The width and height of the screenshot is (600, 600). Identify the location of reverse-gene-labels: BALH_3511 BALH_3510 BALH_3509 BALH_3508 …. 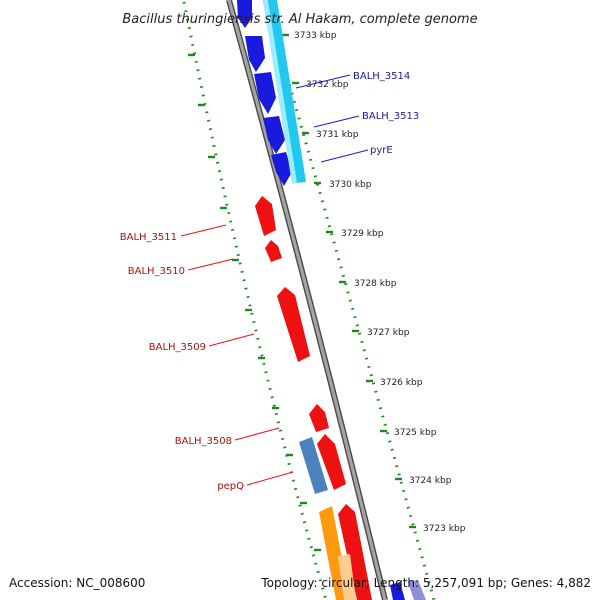
(207, 358).